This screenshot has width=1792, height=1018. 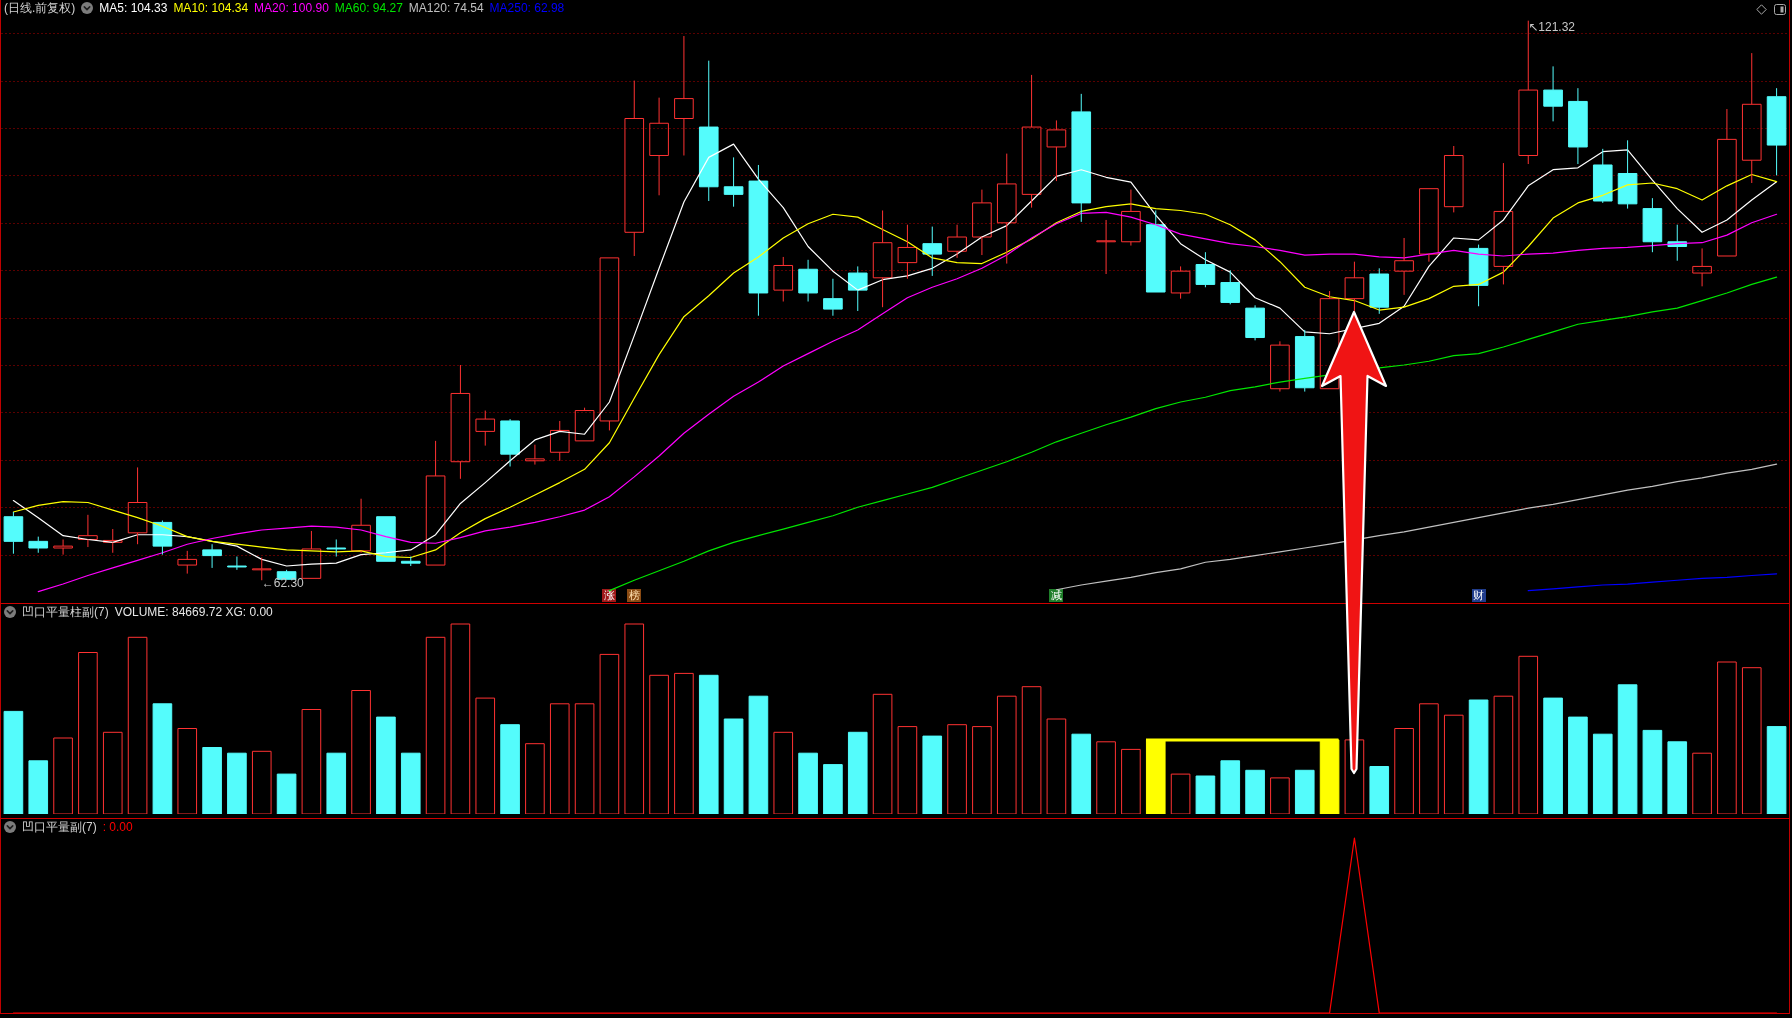 What do you see at coordinates (193, 612) in the screenshot?
I see `chart-subtitle: VOLUME: 84669.72 XG: 0.00` at bounding box center [193, 612].